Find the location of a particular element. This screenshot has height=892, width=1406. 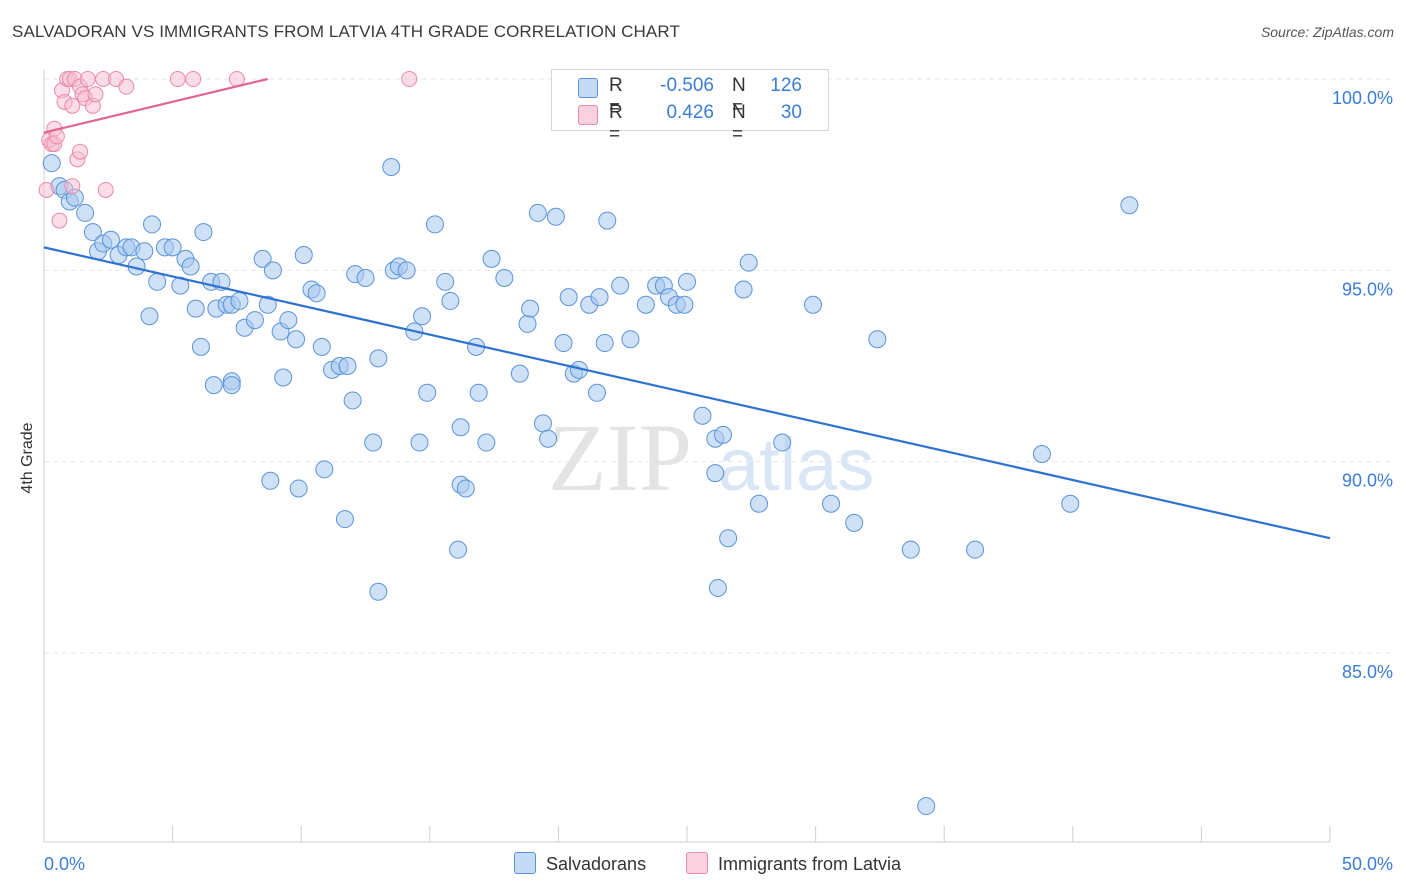

legend-swatch-pink is located at coordinates (588, 115).